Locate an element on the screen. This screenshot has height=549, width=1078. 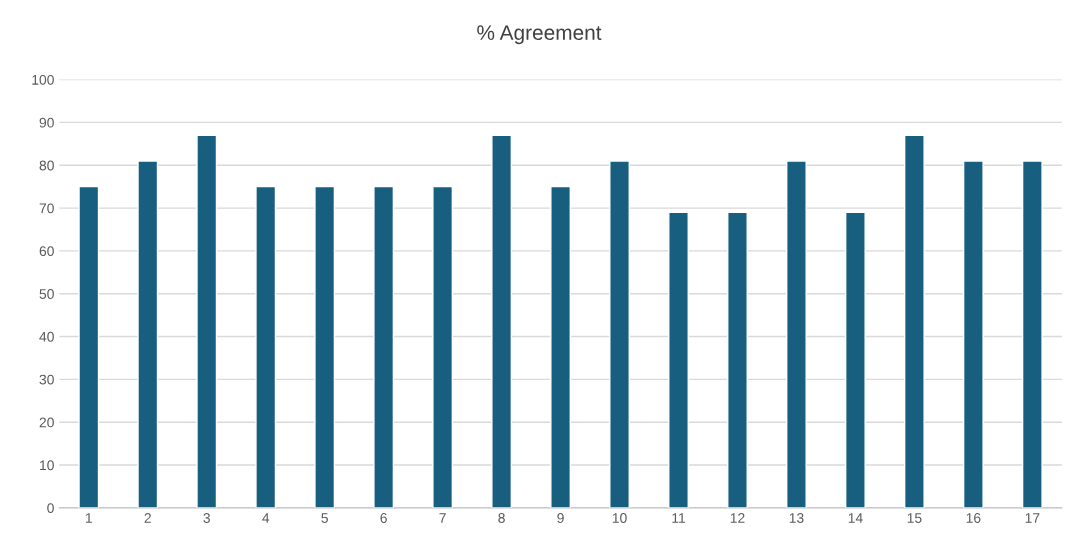
x-tick-label: 5 is located at coordinates (324, 518).